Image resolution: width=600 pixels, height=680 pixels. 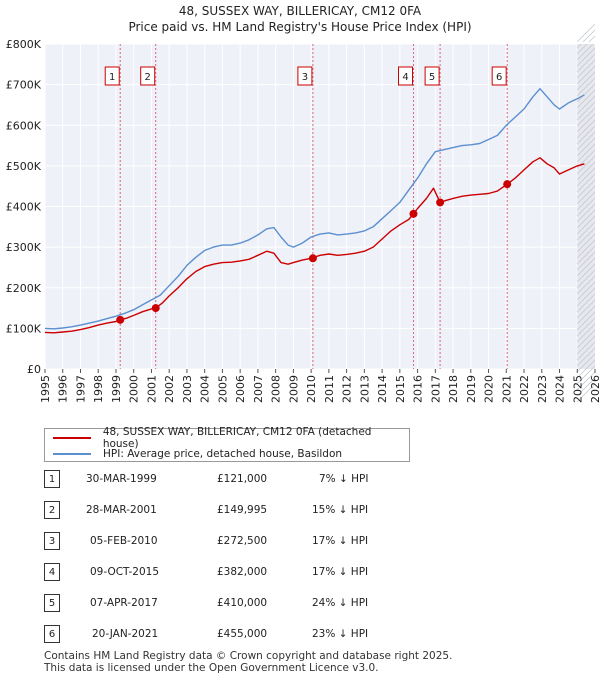 What do you see at coordinates (52, 603) in the screenshot?
I see `sale-number: 5` at bounding box center [52, 603].